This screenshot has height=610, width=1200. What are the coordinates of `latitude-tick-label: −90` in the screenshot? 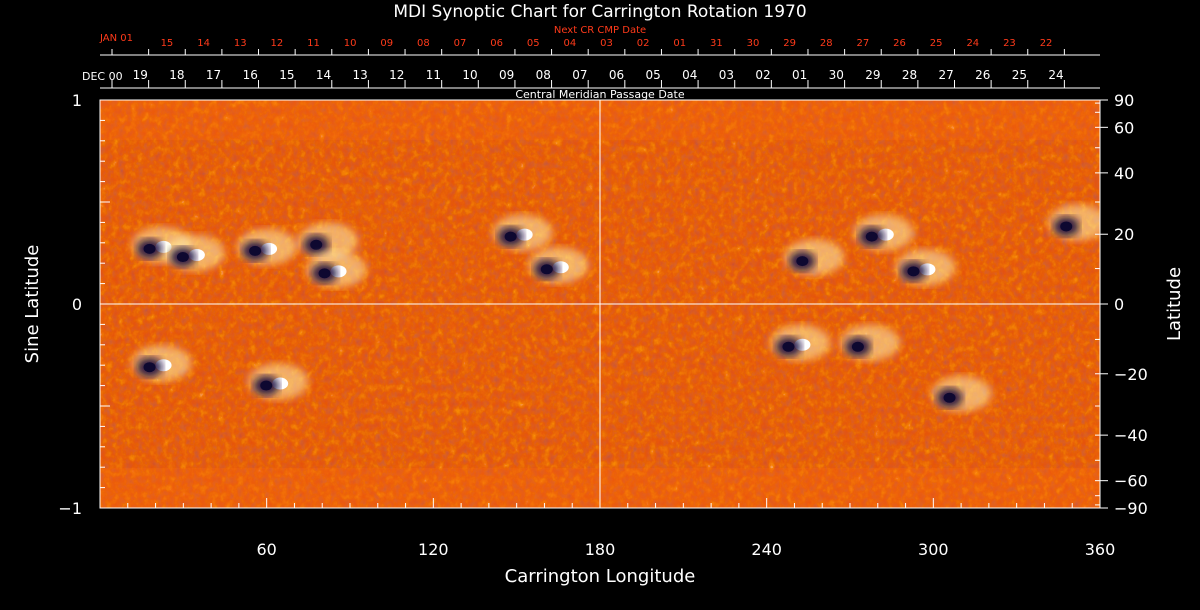 It's located at (1131, 508).